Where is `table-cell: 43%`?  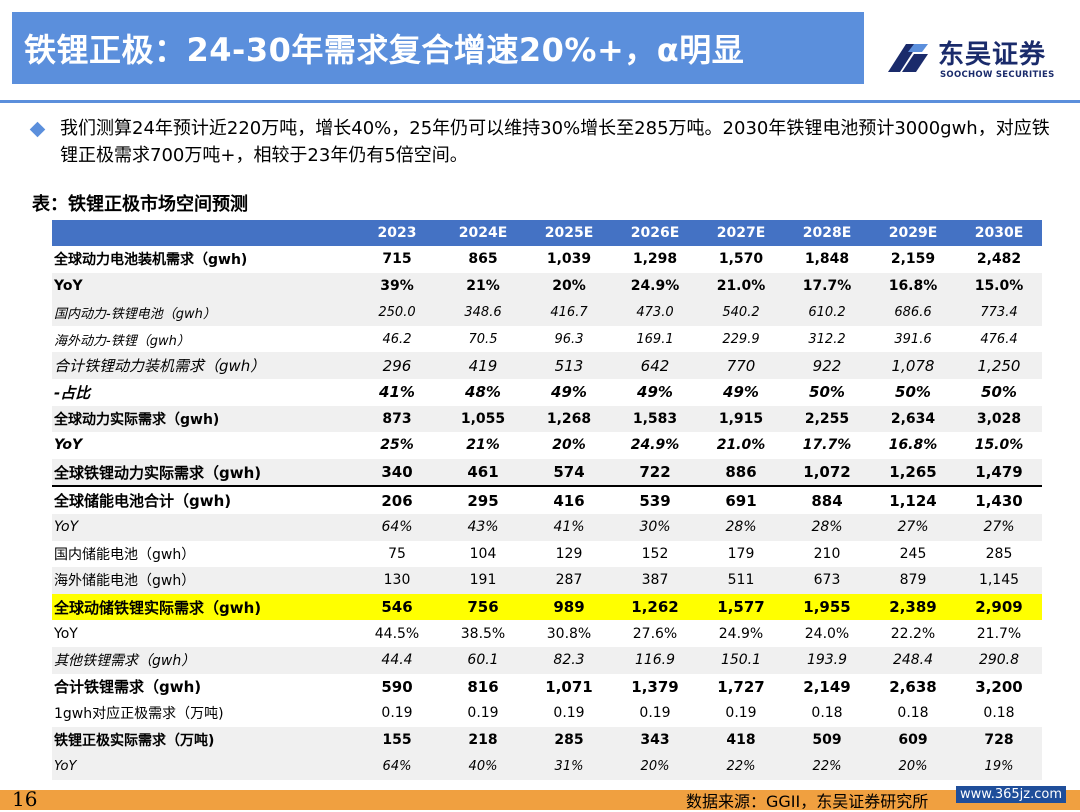
table-cell: 43% is located at coordinates (483, 527).